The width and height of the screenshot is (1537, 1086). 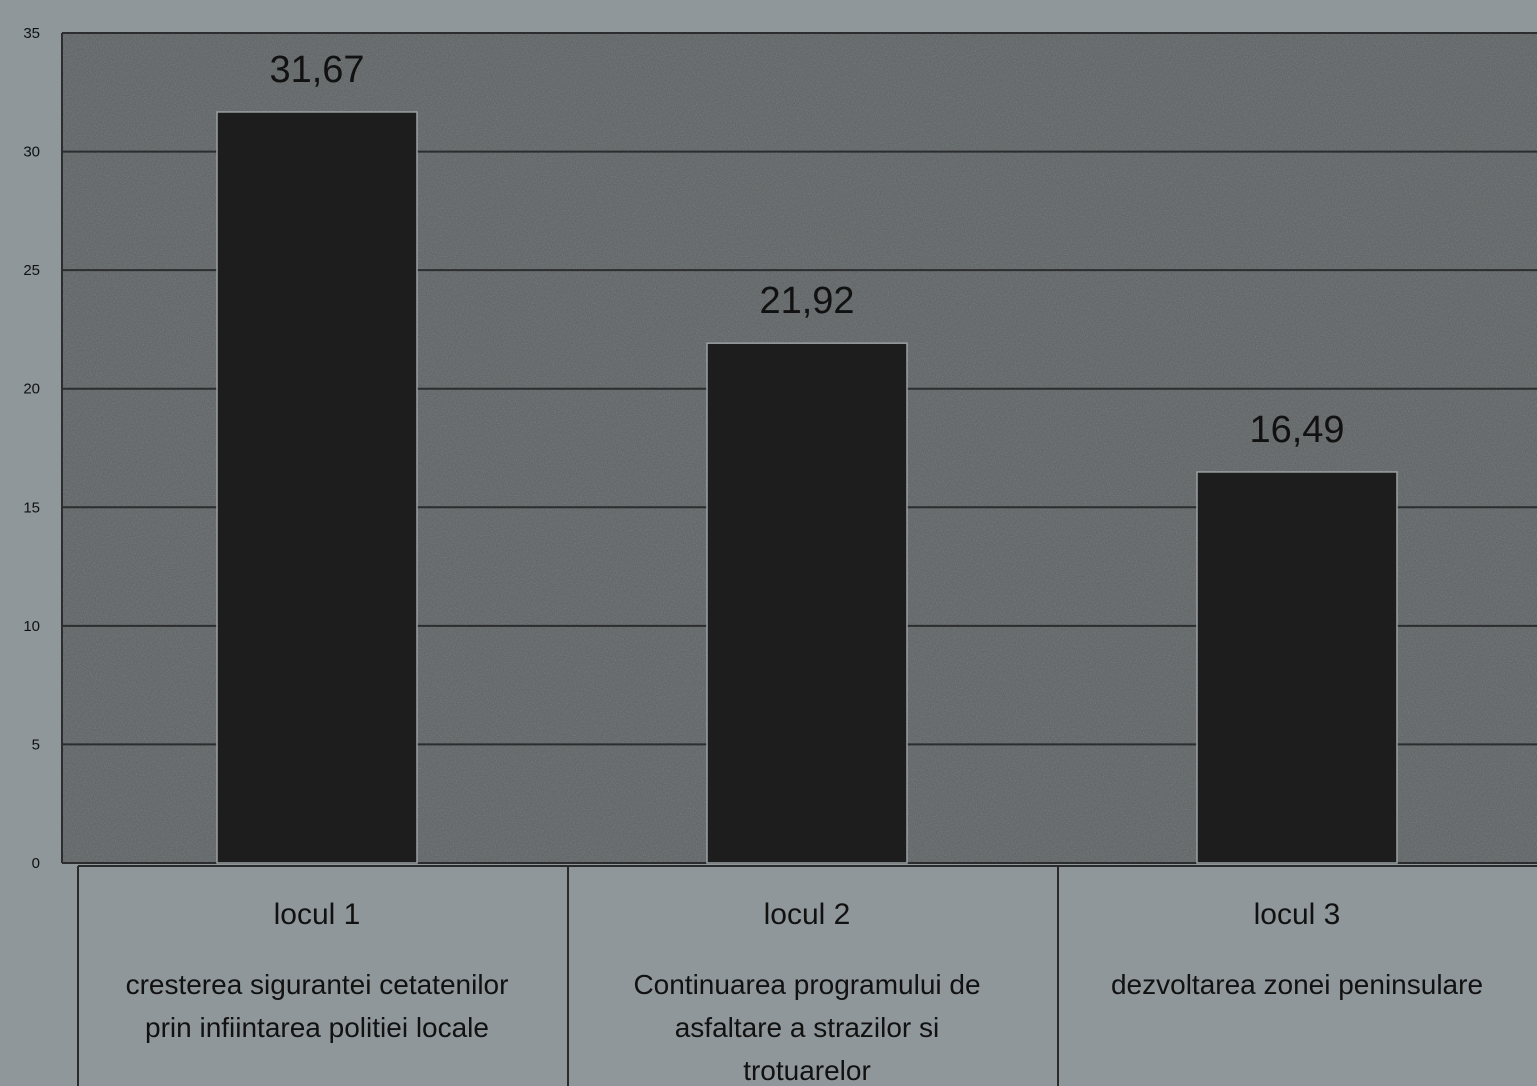 I want to click on category-description-line: prin infiintarea politiei locale, so click(x=317, y=1027).